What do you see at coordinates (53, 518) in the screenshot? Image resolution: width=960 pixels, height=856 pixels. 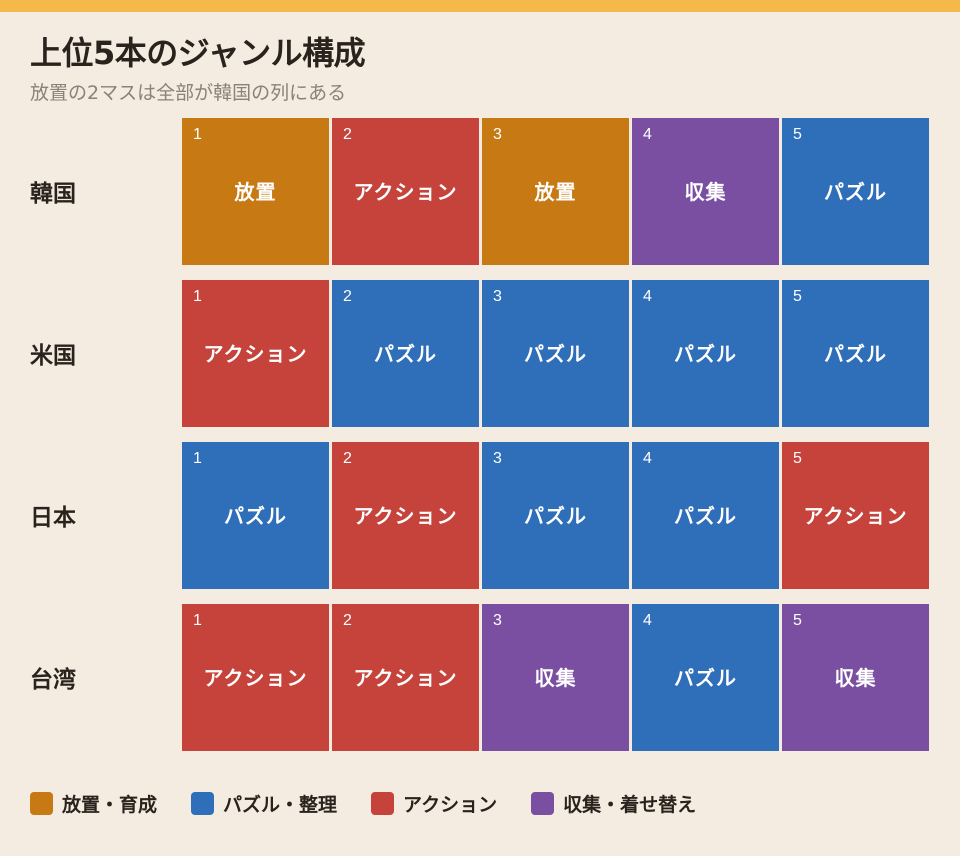 I see `row-label-3: 日本` at bounding box center [53, 518].